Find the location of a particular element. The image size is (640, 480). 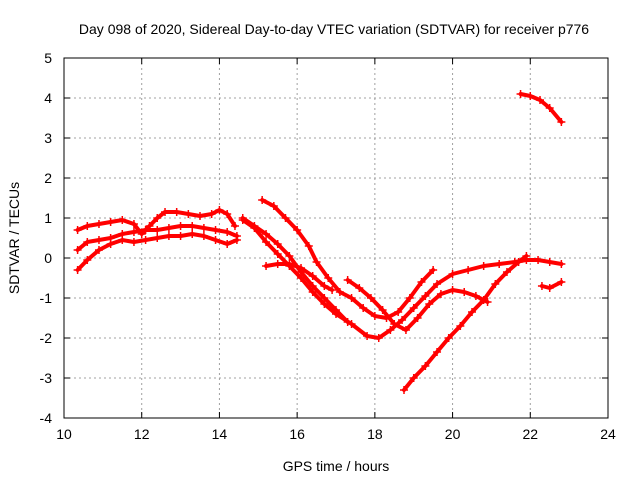

series-track-c is located at coordinates (157, 252).